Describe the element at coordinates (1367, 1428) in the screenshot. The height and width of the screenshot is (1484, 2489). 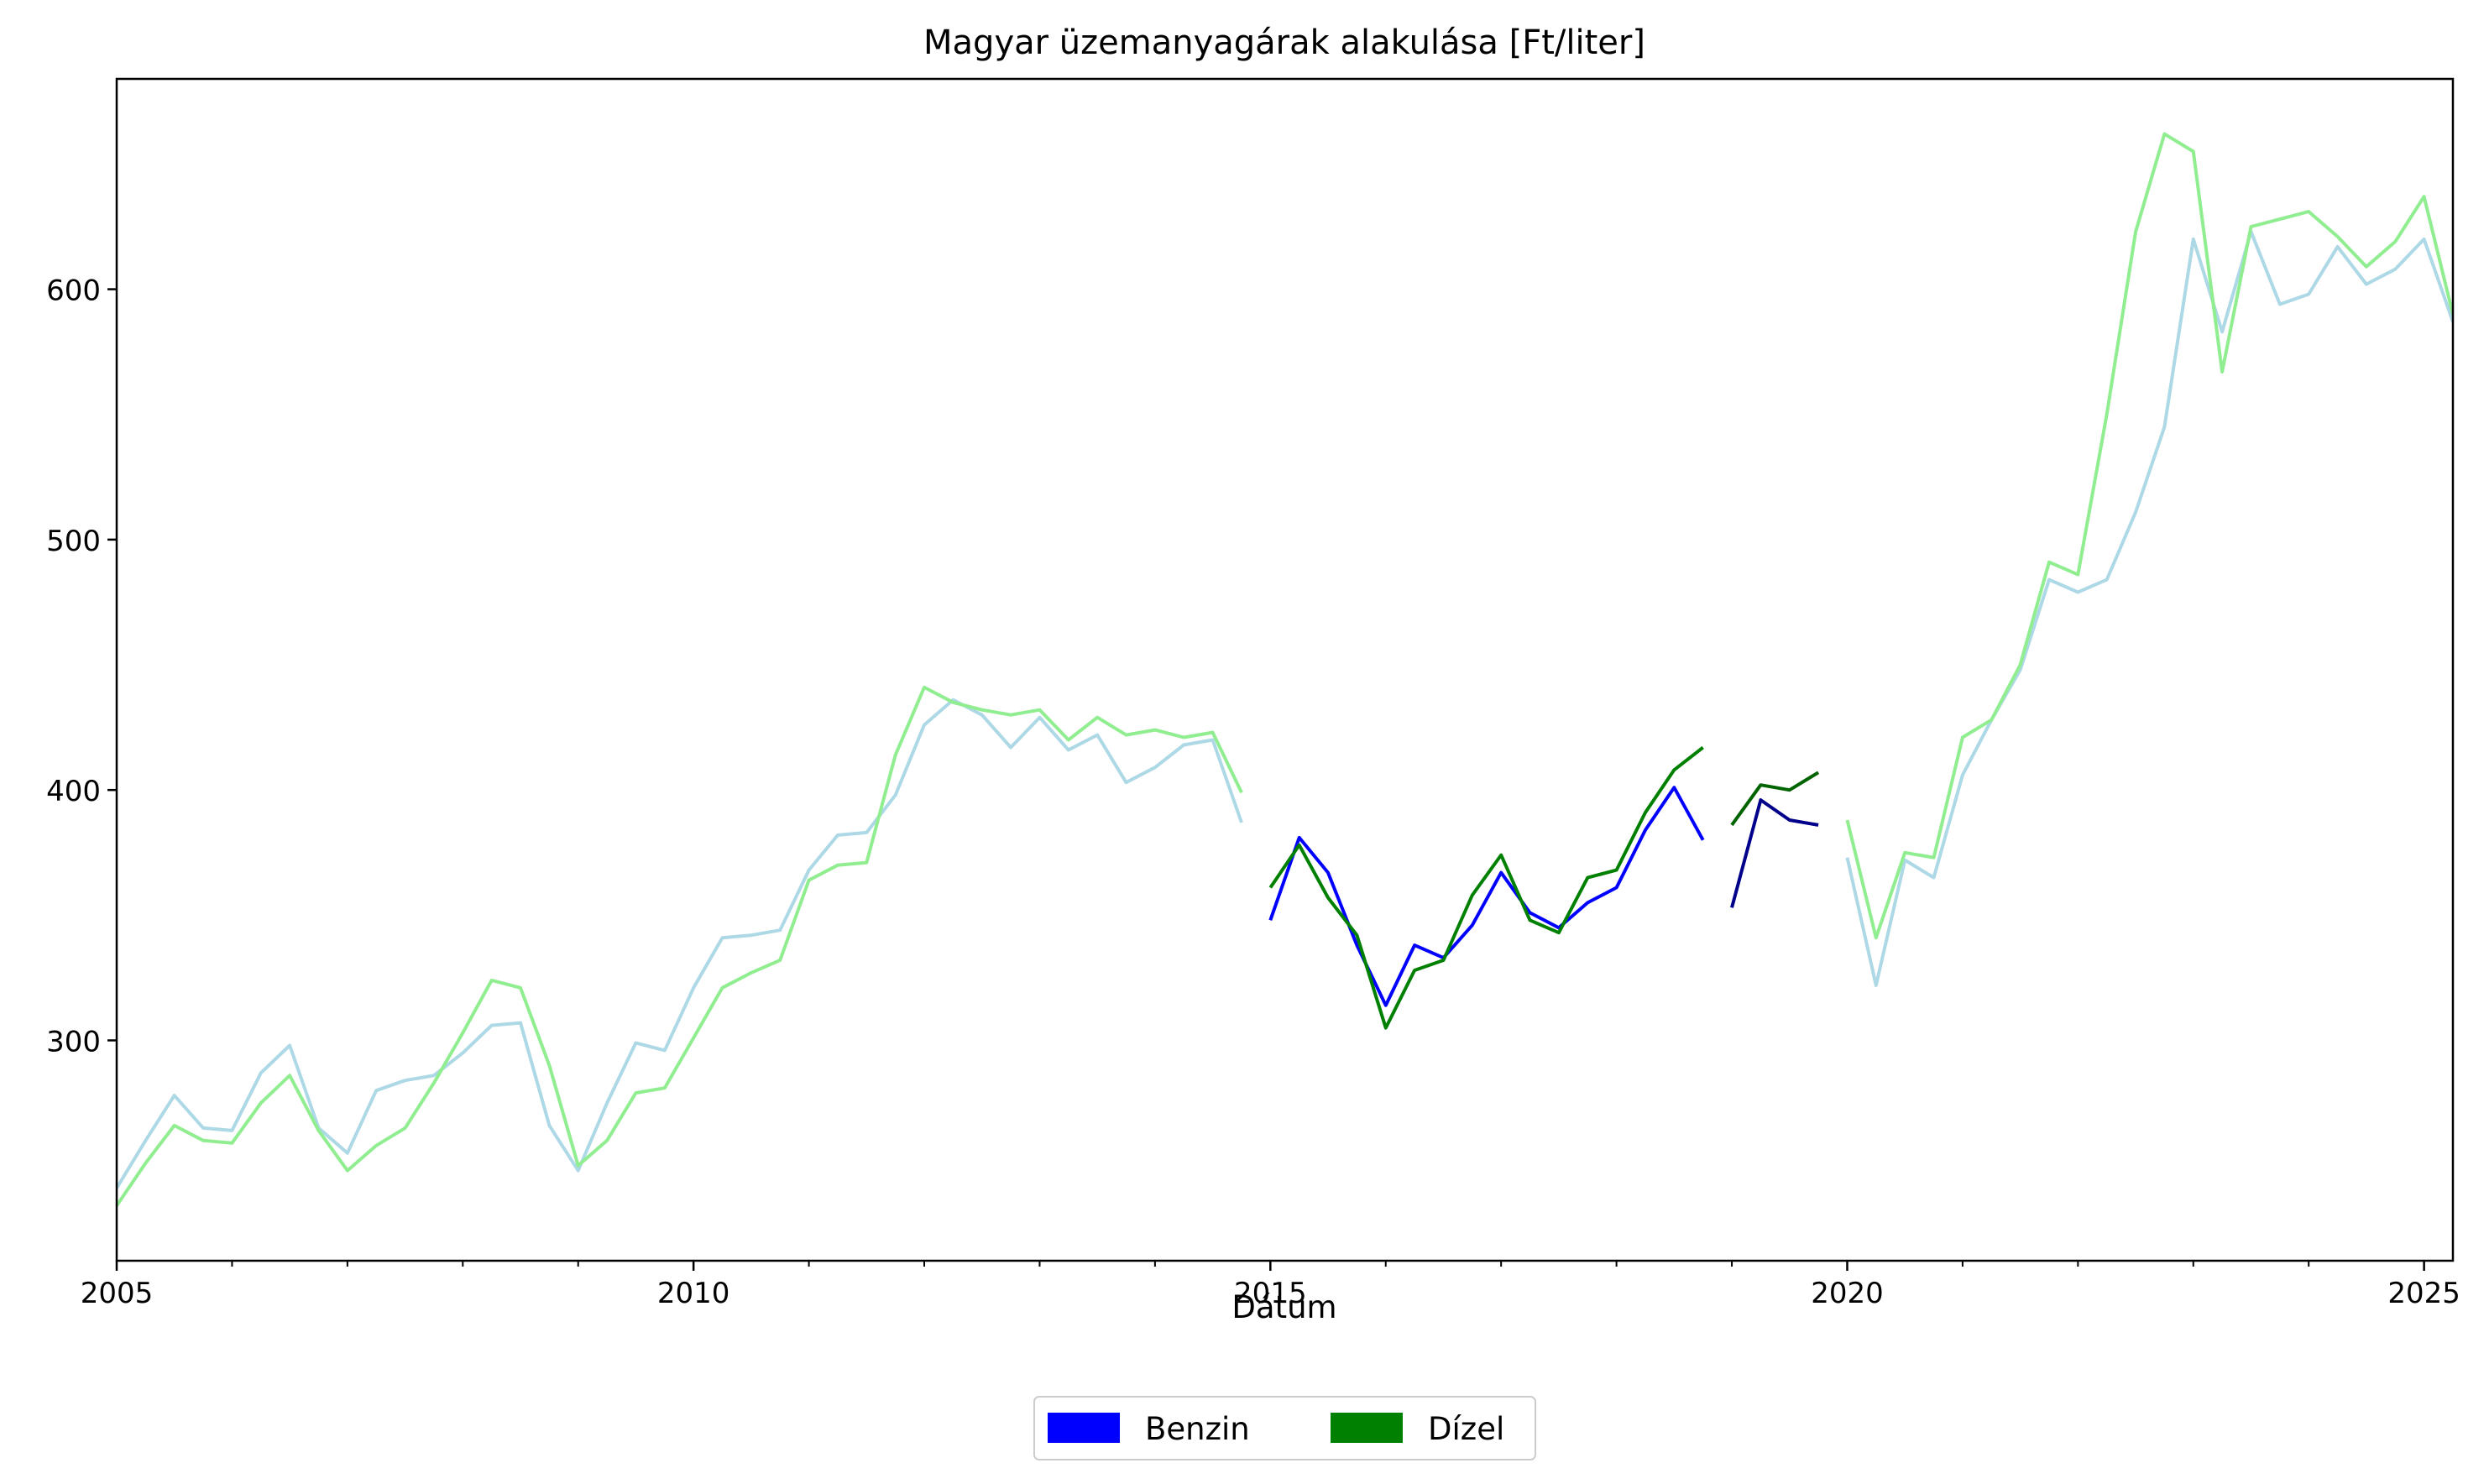
I see `legend-swatch-dízel` at that location.